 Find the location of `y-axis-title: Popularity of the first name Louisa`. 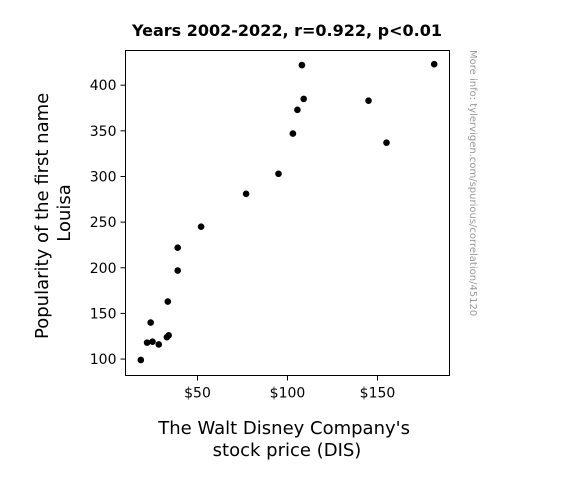

y-axis-title: Popularity of the first name Louisa is located at coordinates (53, 213).